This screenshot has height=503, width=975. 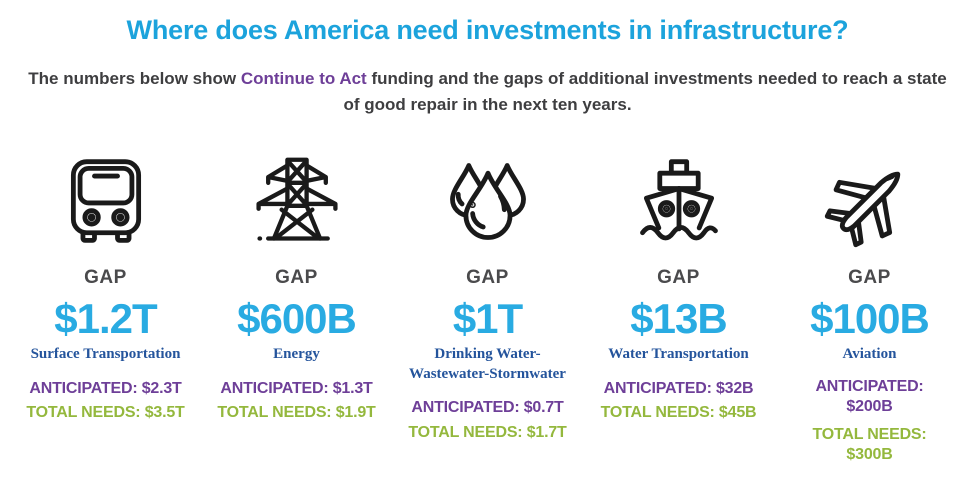 What do you see at coordinates (678, 354) in the screenshot?
I see `category-name: Water Transportation` at bounding box center [678, 354].